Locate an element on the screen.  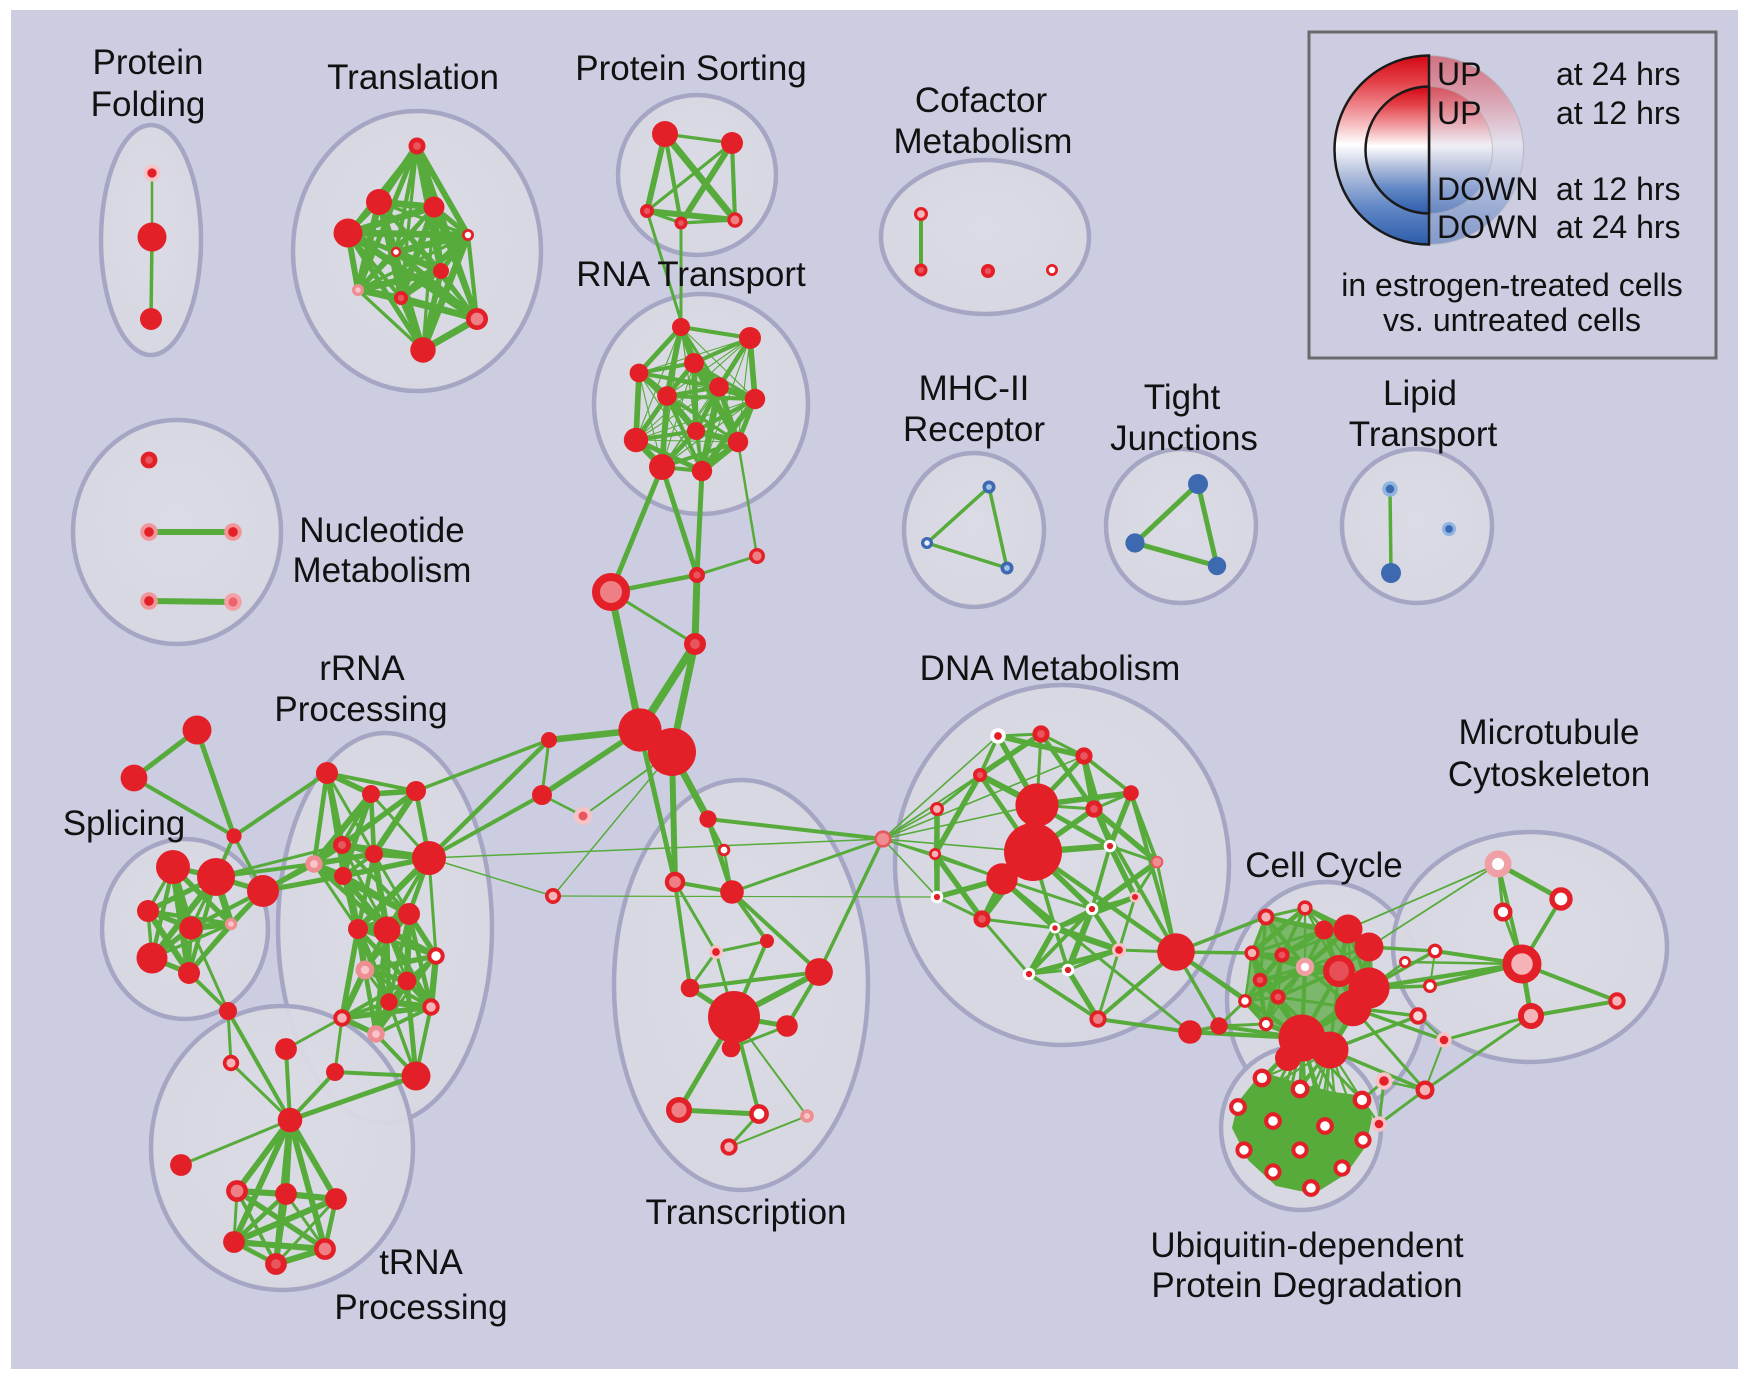
svg-text: vs. untreated cells is located at coordinates (1512, 320).